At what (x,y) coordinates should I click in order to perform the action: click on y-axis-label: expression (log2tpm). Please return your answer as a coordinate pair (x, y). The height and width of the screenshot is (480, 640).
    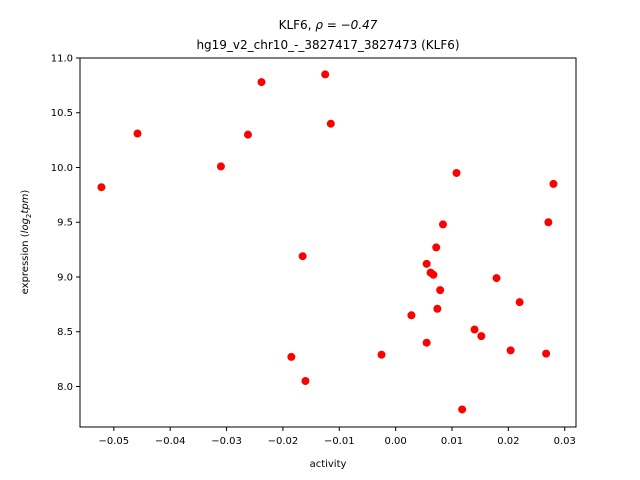
    Looking at the image, I should click on (26, 242).